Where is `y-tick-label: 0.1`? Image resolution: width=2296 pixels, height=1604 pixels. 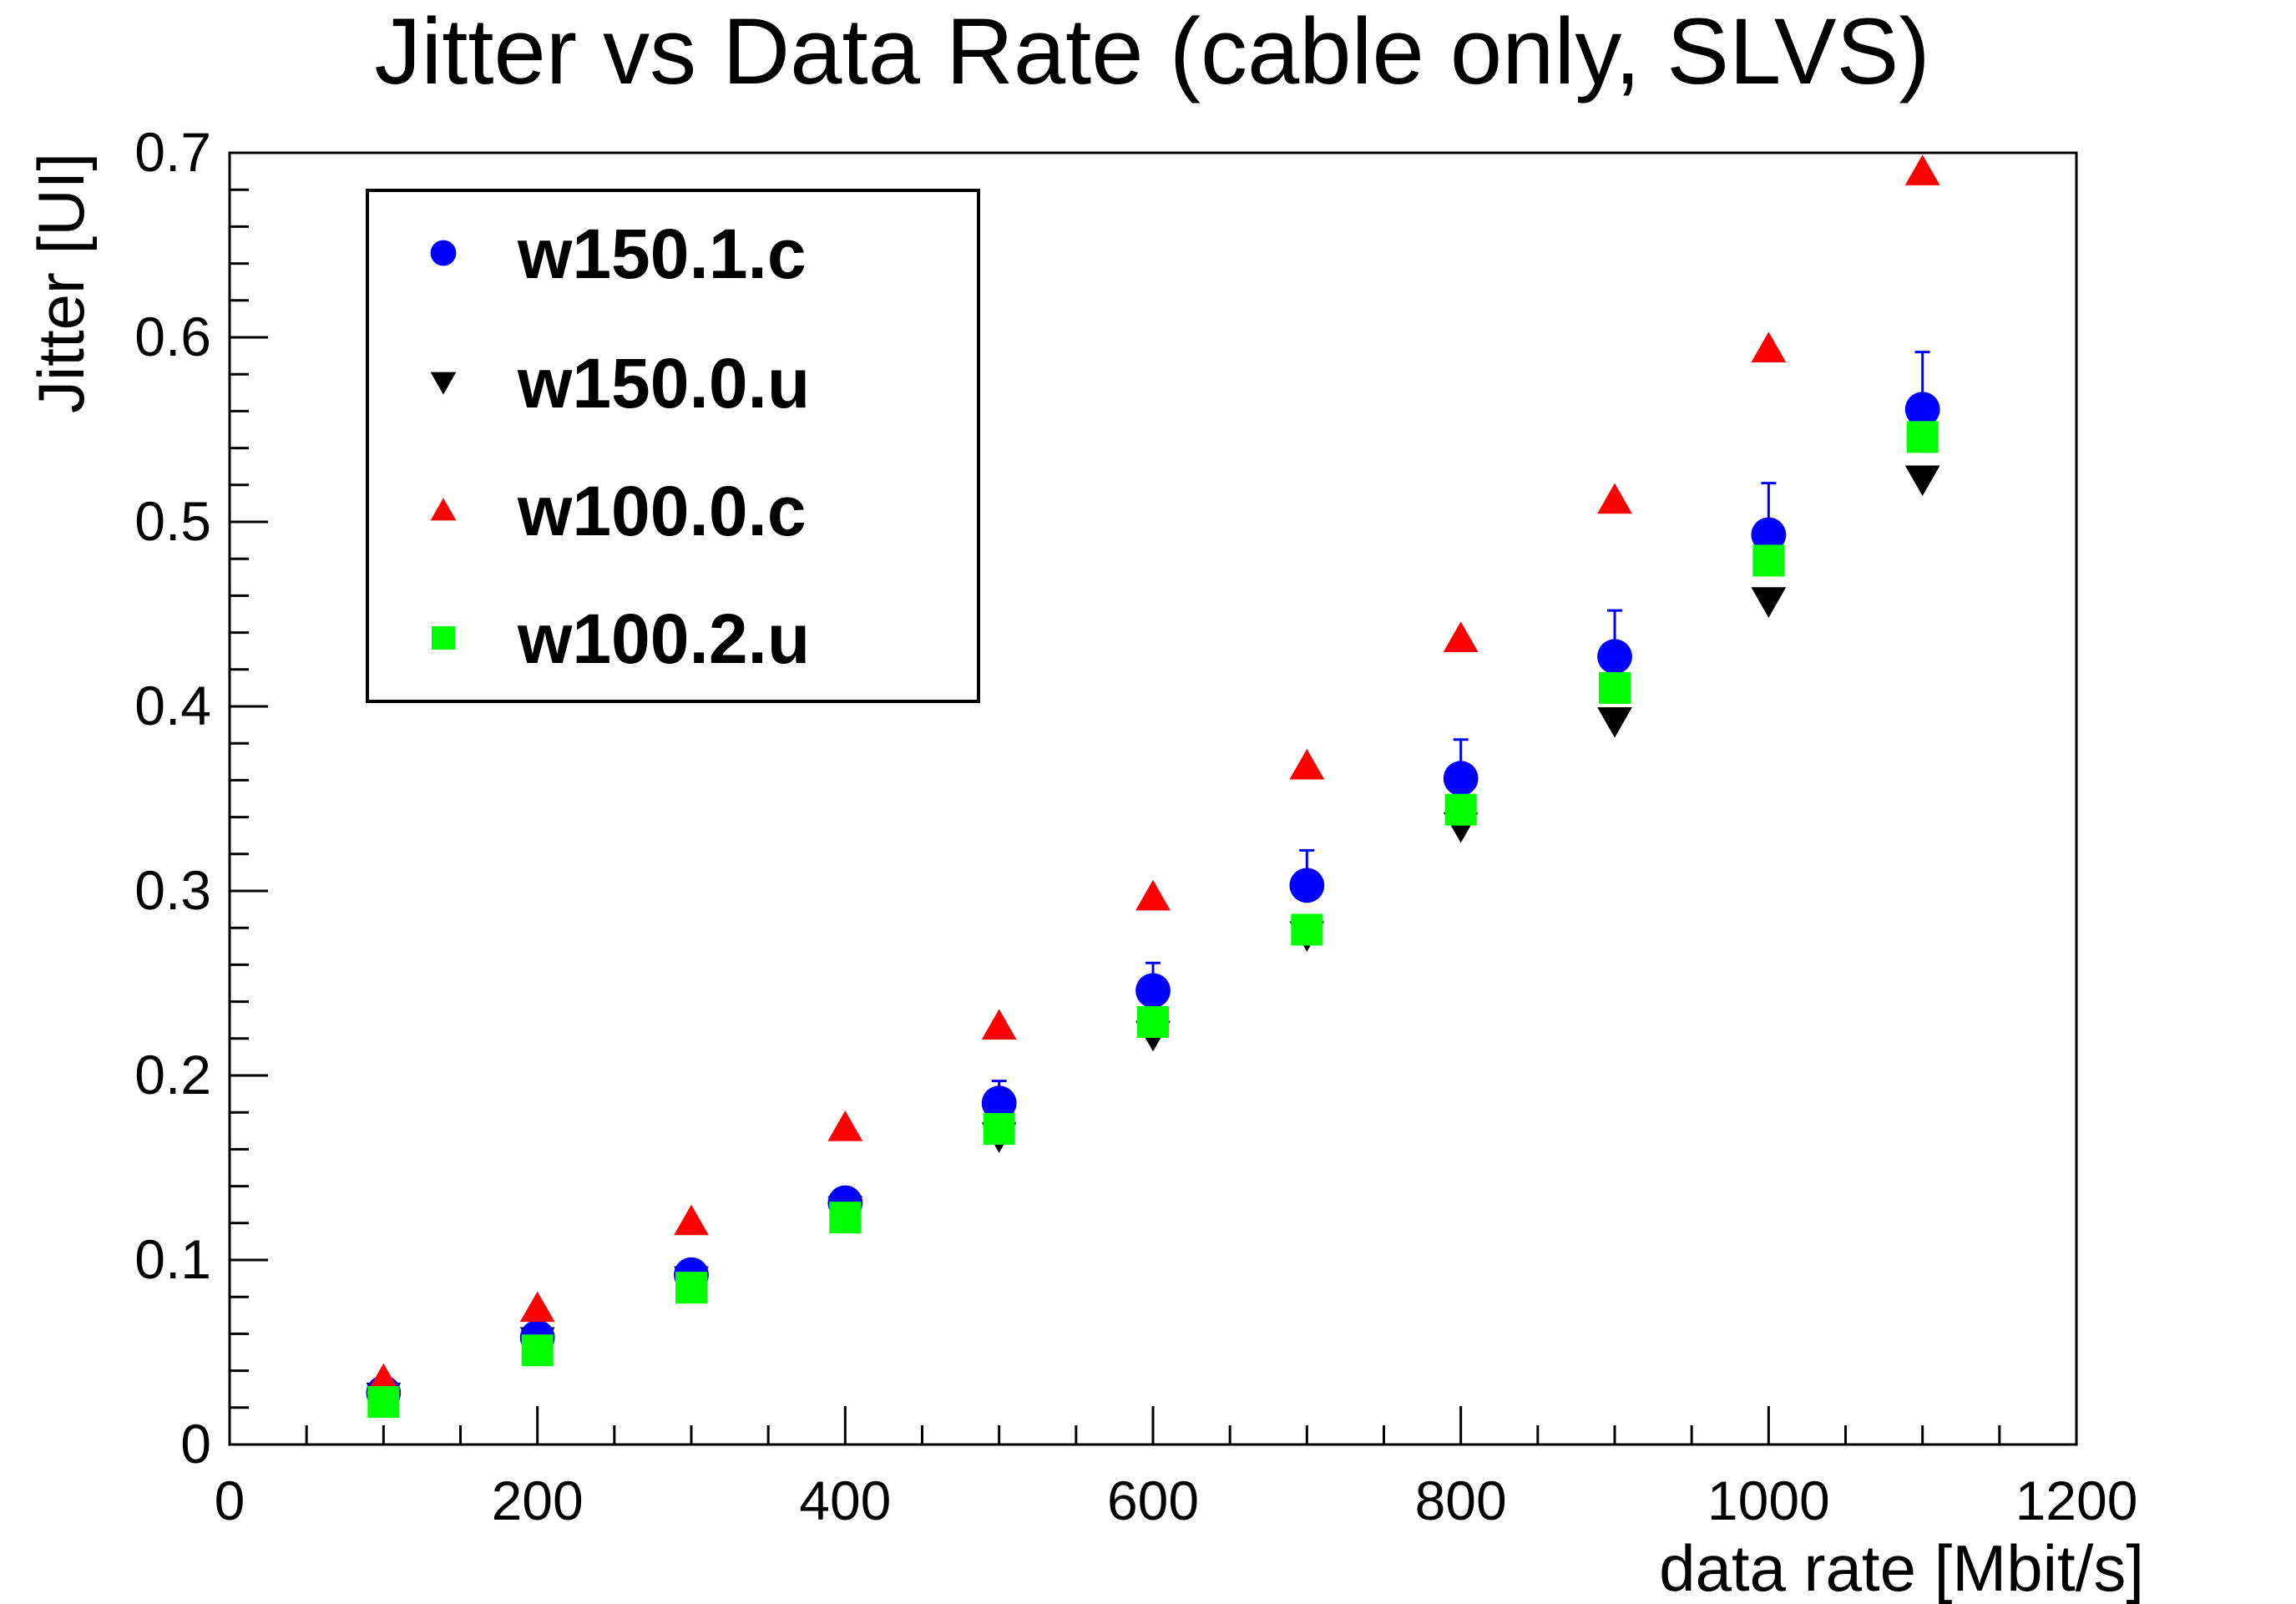 y-tick-label: 0.1 is located at coordinates (172, 1259).